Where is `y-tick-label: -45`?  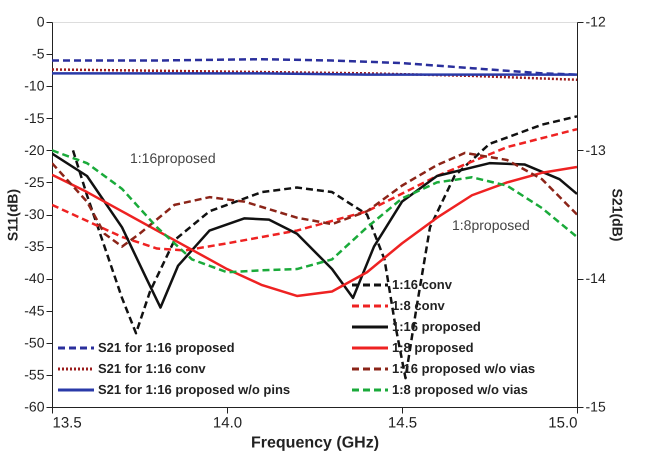
y-tick-label: -45 is located at coordinates (34, 310).